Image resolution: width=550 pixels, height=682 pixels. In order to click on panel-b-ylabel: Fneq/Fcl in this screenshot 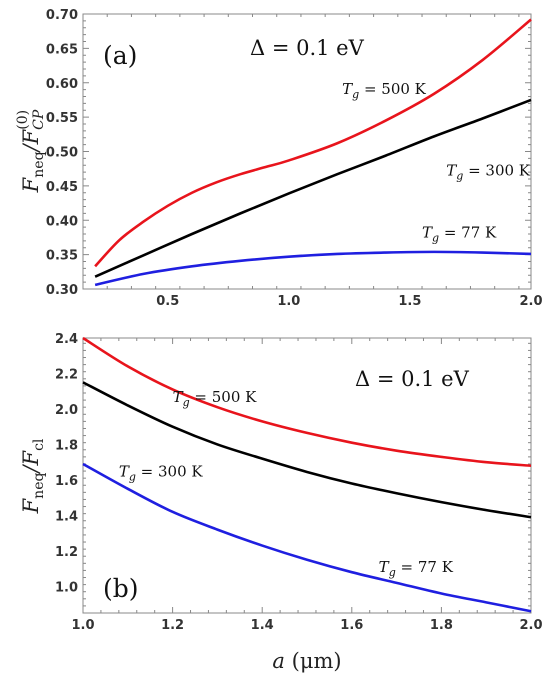, I will do `click(33, 476)`.